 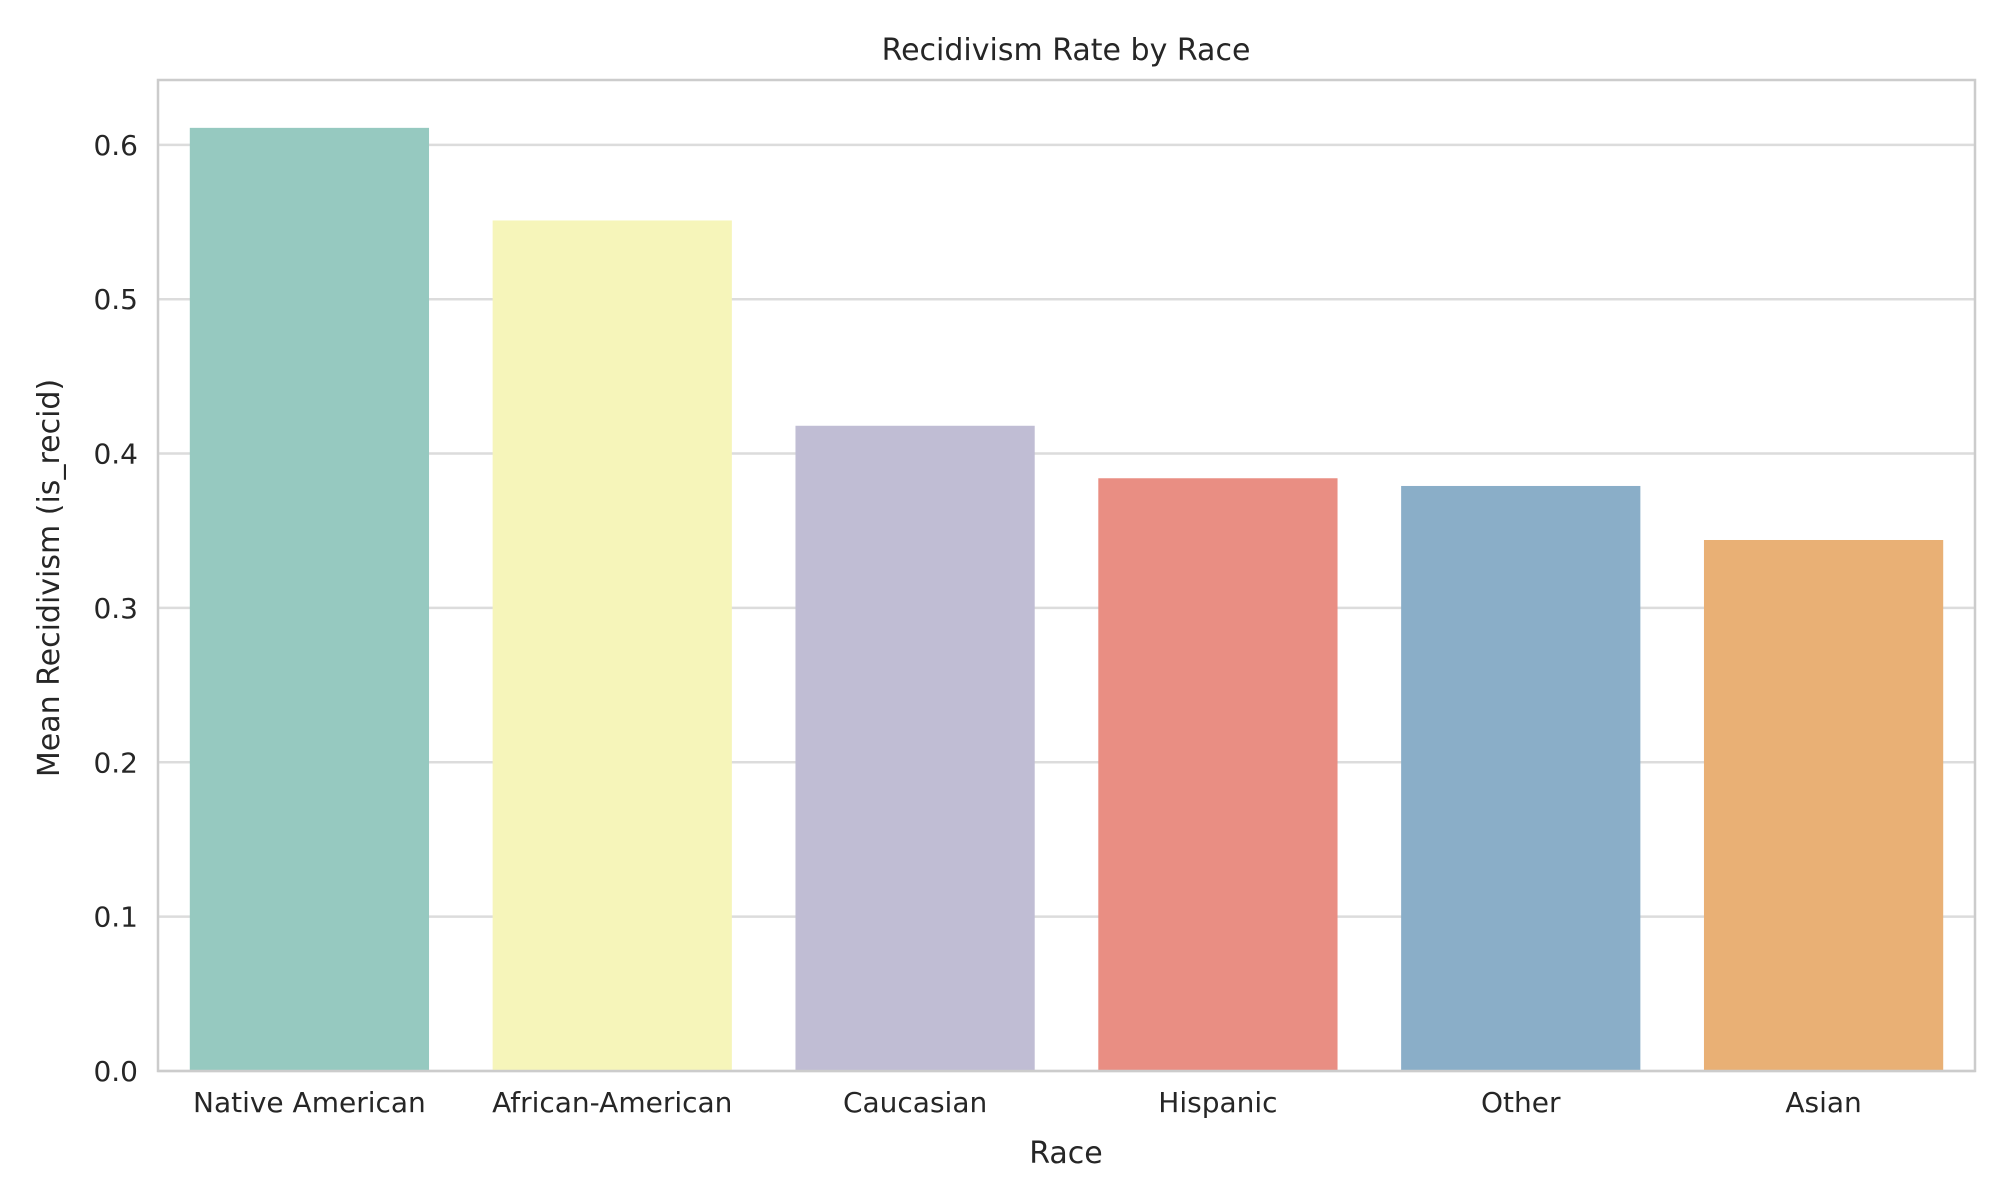 I want to click on chart-title: Recidivism Rate by Race, so click(x=1066, y=50).